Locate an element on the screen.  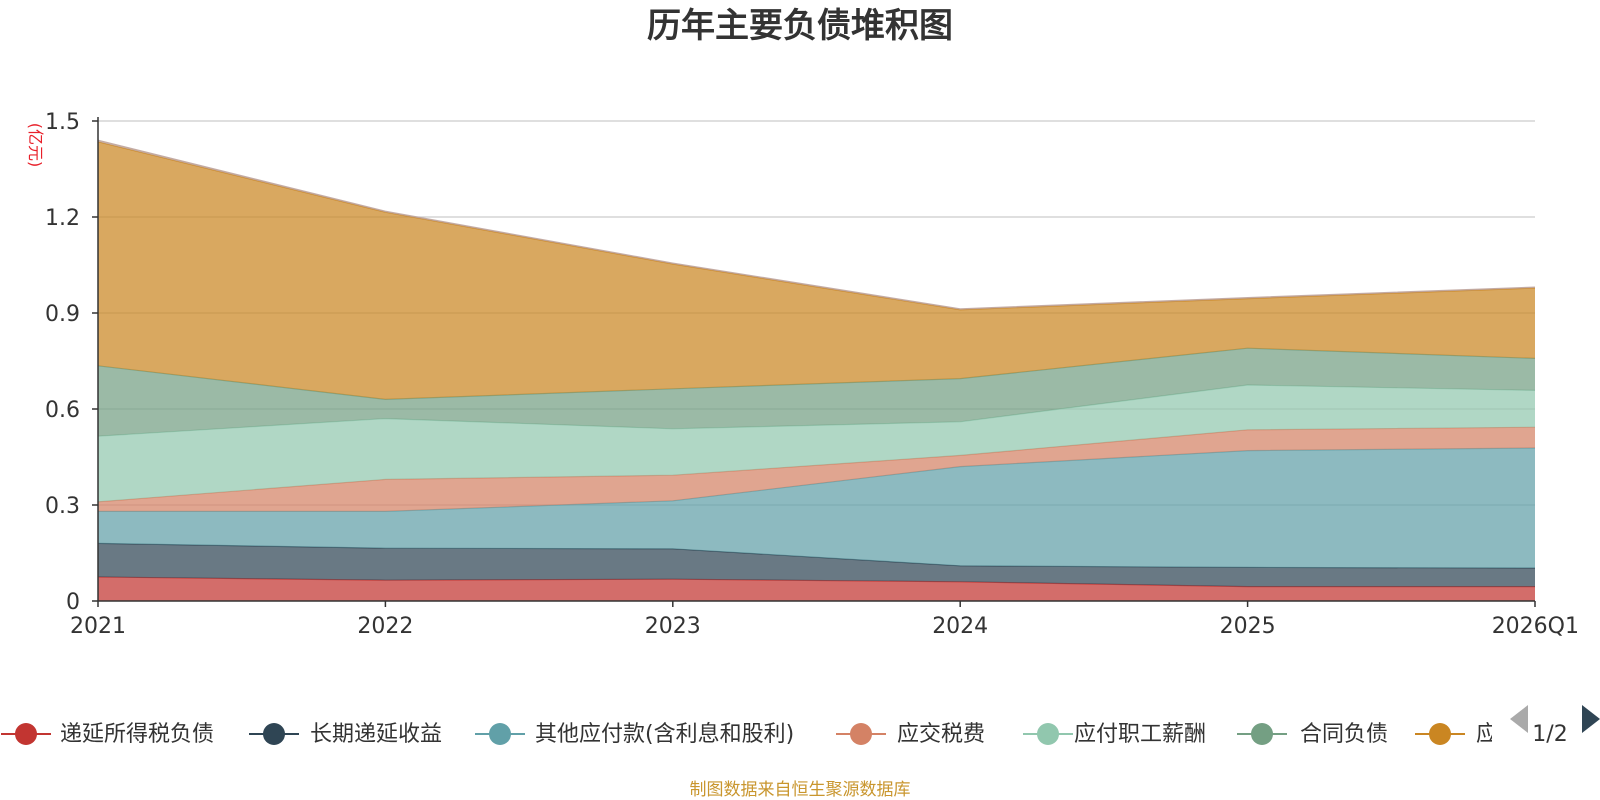
legend-item: 应付职工薪酬 is located at coordinates (1114, 734).